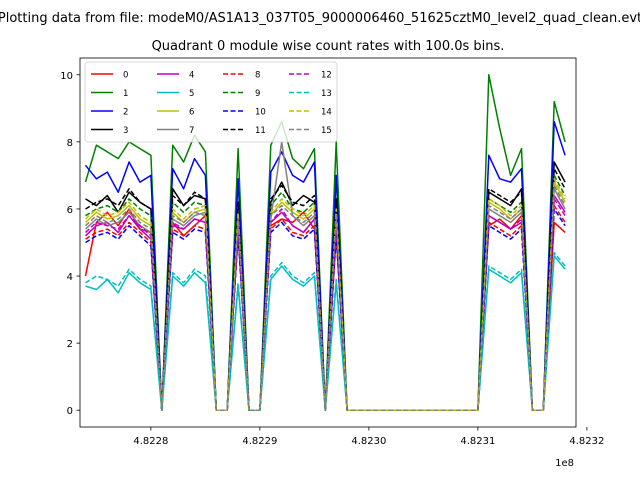 This screenshot has height=480, width=640. What do you see at coordinates (257, 94) in the screenshot?
I see `legend-label: 9` at bounding box center [257, 94].